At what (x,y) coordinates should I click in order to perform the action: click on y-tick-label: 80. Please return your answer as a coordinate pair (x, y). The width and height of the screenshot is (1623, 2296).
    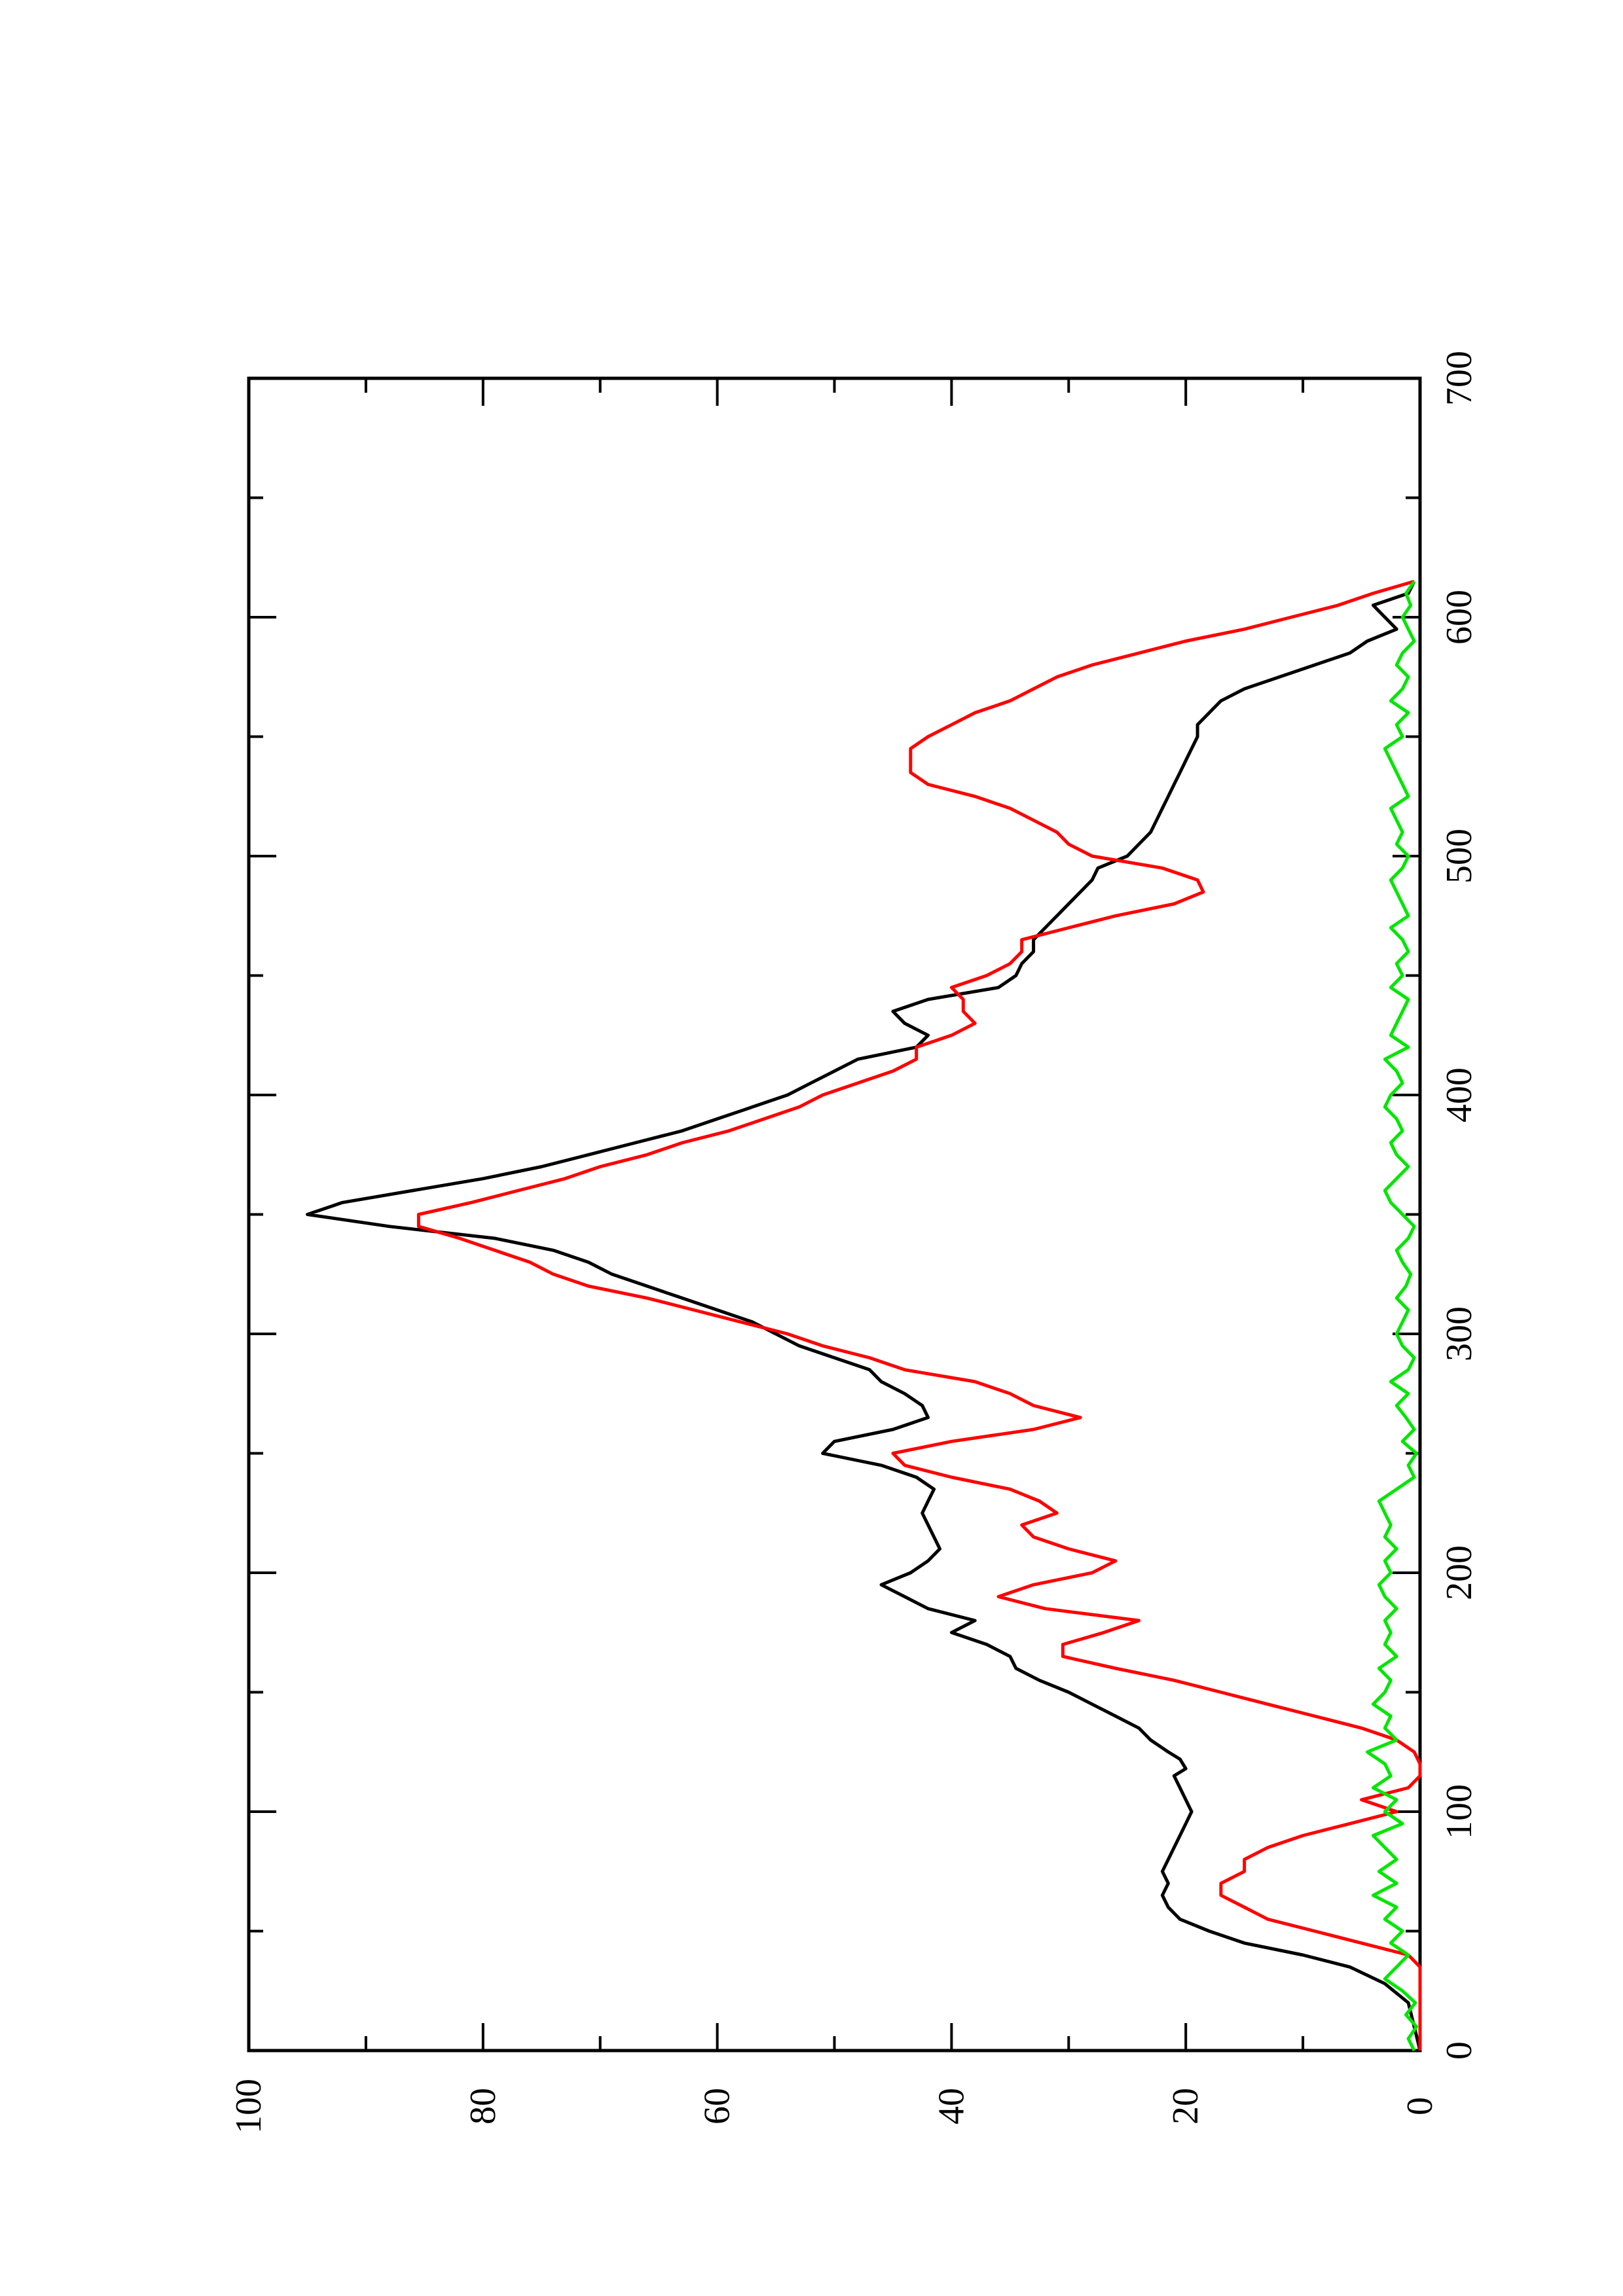
    Looking at the image, I should click on (483, 2106).